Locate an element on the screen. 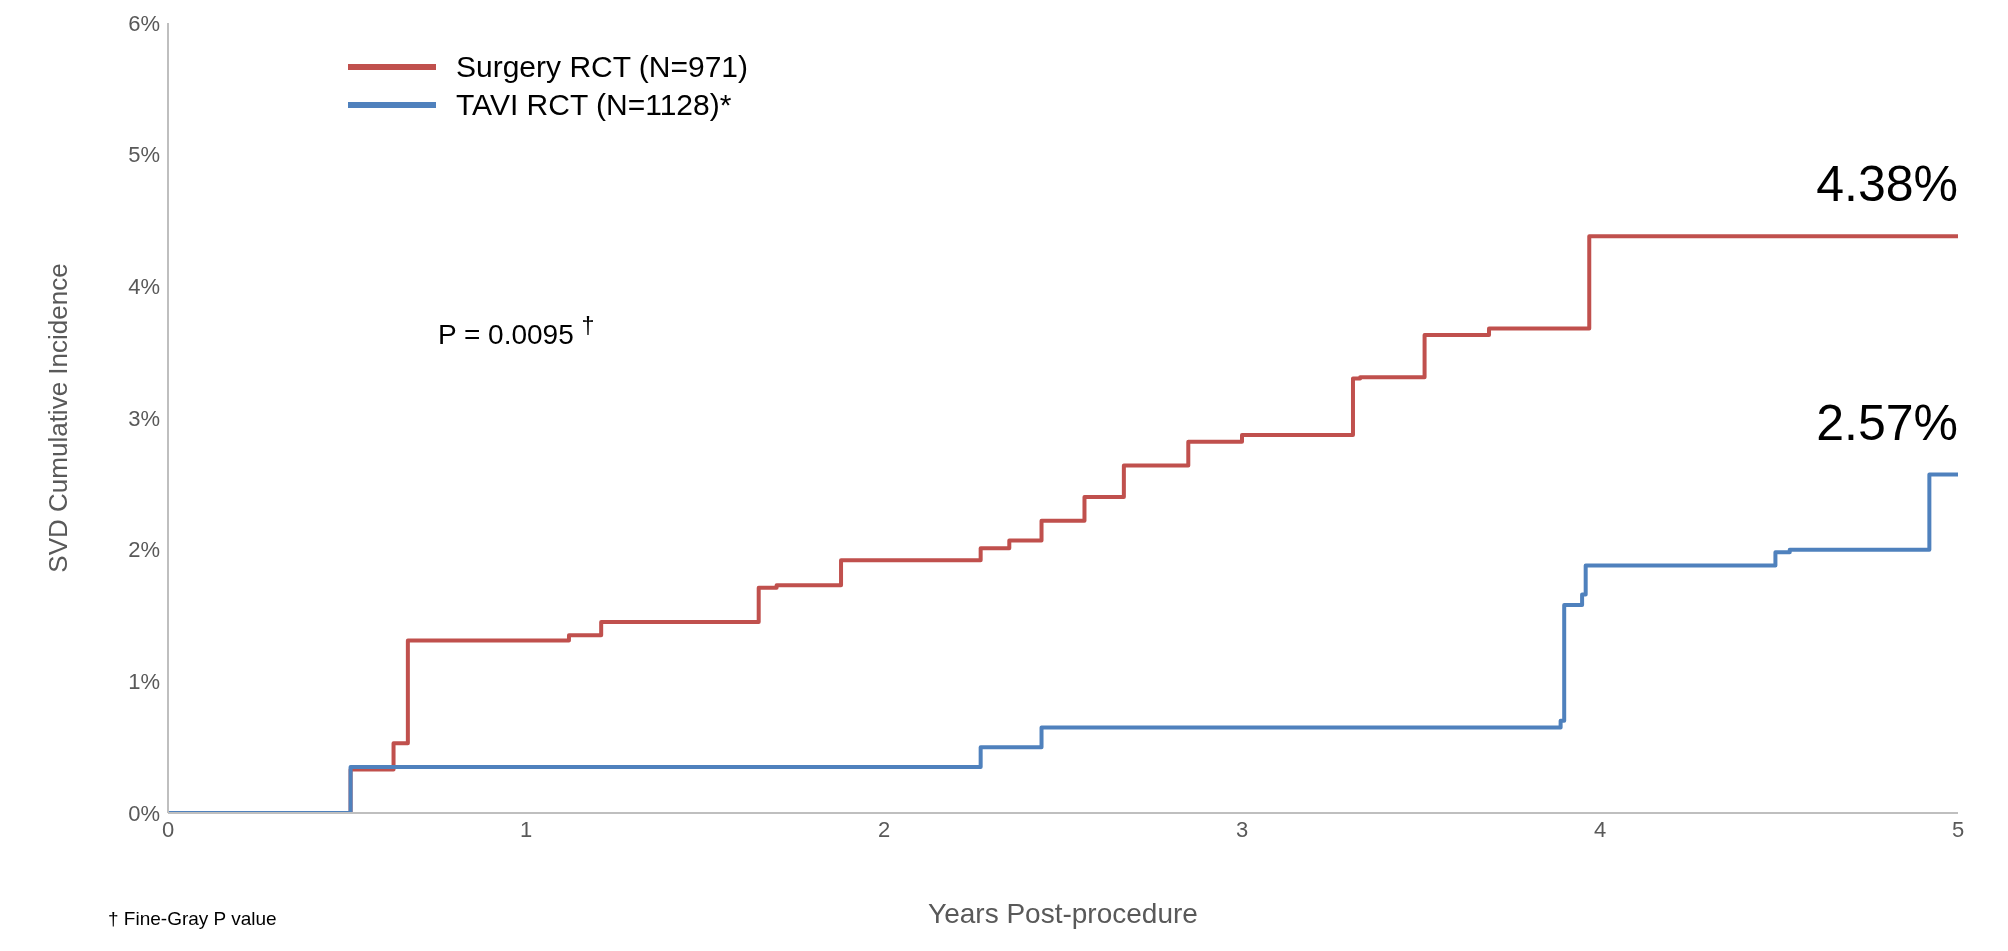  annotation: 2.57% is located at coordinates (1887, 422).